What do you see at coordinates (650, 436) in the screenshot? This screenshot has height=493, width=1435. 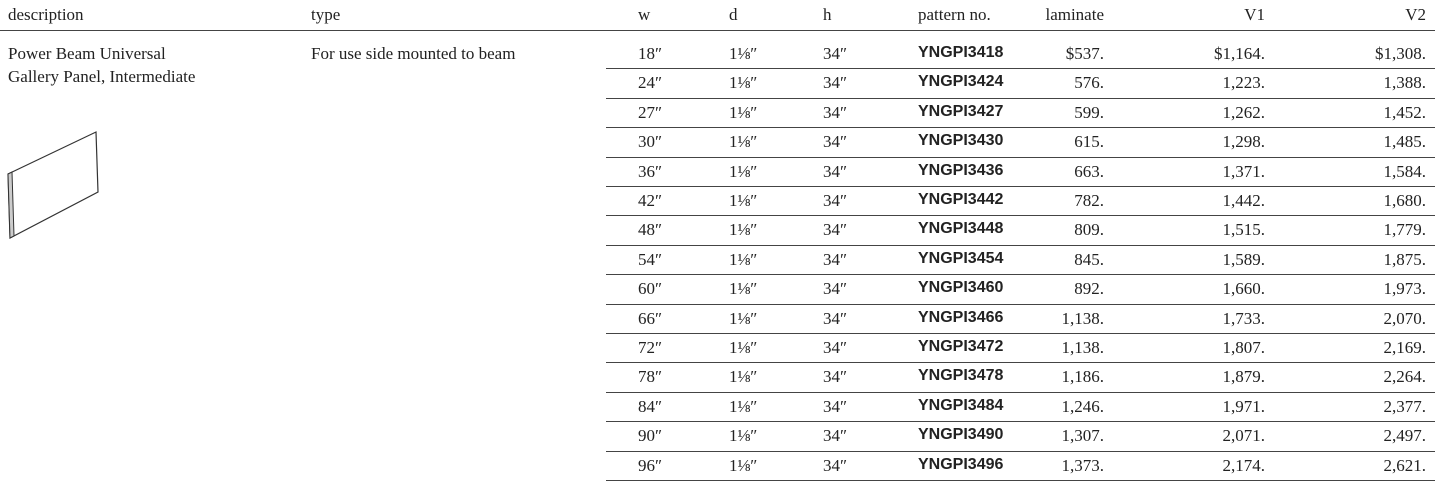 I see `cell: 90″` at bounding box center [650, 436].